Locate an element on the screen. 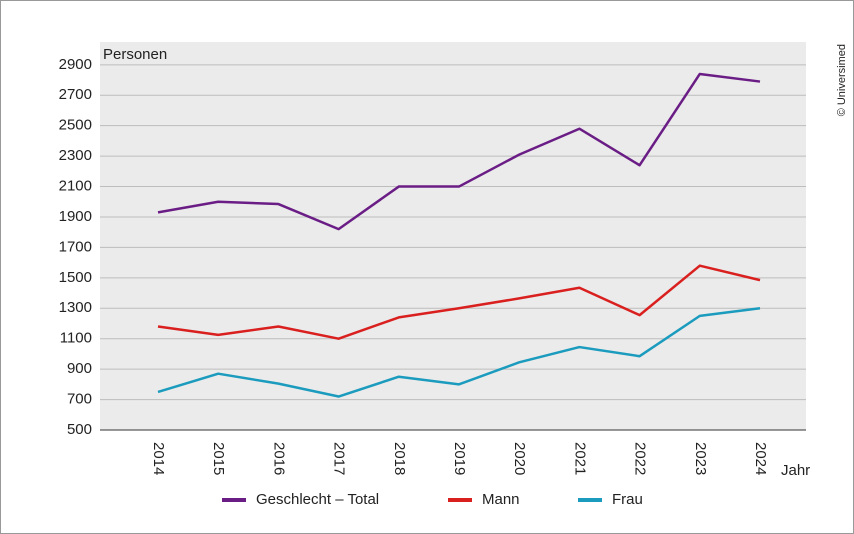 This screenshot has height=534, width=854. y-tick-label: 2500 is located at coordinates (75, 125).